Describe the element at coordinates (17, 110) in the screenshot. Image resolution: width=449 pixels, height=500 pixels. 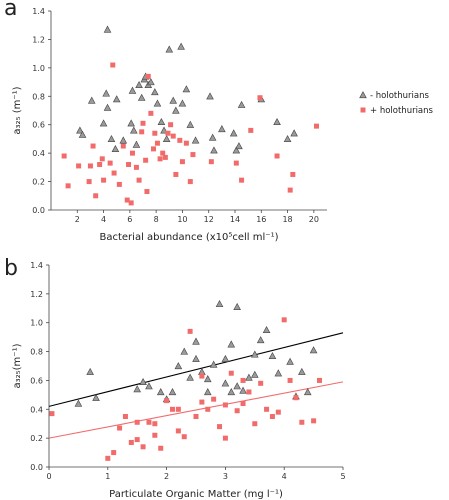
I see `panel-a-y-axis-label: a₃₂₅ (m⁻¹)` at that location.